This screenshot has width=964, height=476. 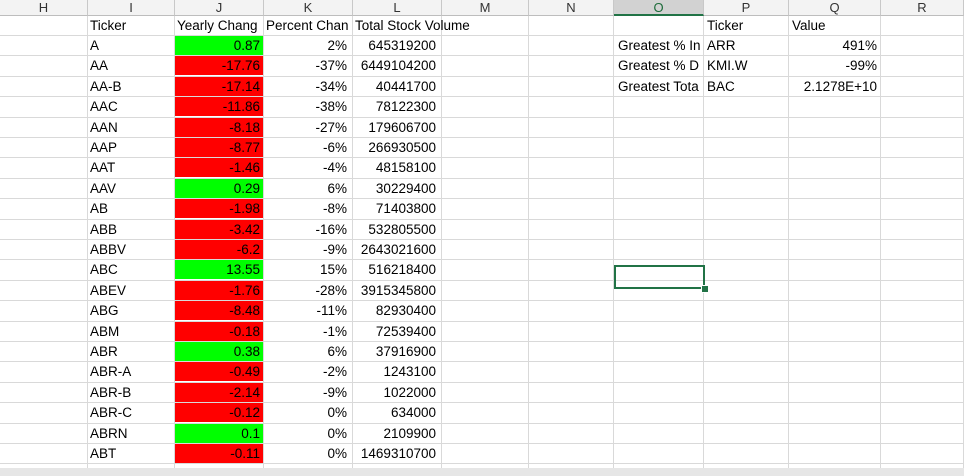 I want to click on cell-yearly-change: -11.86, so click(x=219, y=107).